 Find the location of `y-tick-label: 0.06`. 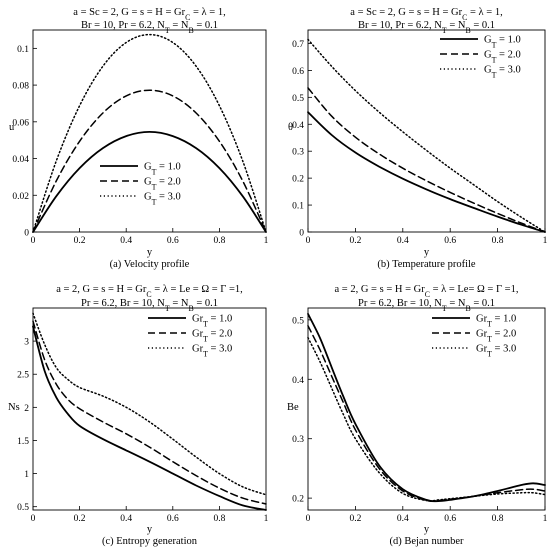

y-tick-label: 0.06 is located at coordinates (20, 123).